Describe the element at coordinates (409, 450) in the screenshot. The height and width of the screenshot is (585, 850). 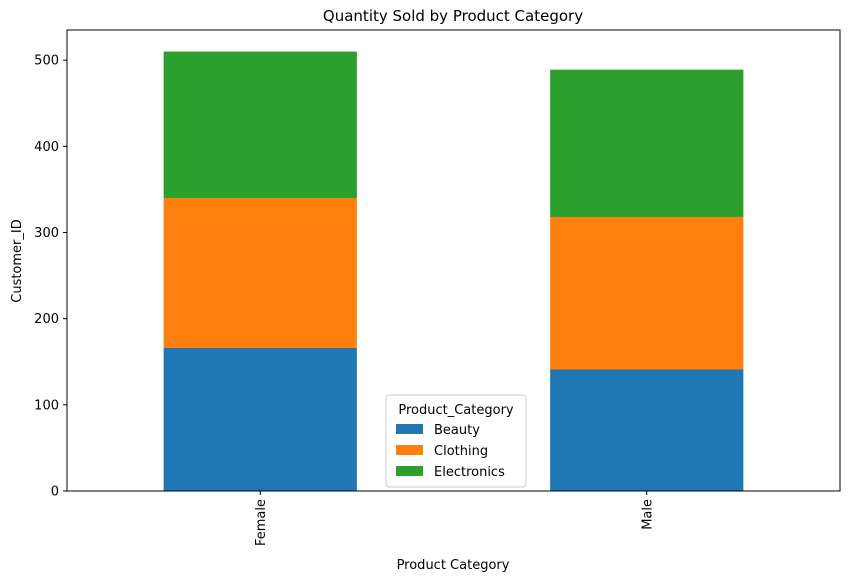
I see `legend-swatch-clothing` at that location.